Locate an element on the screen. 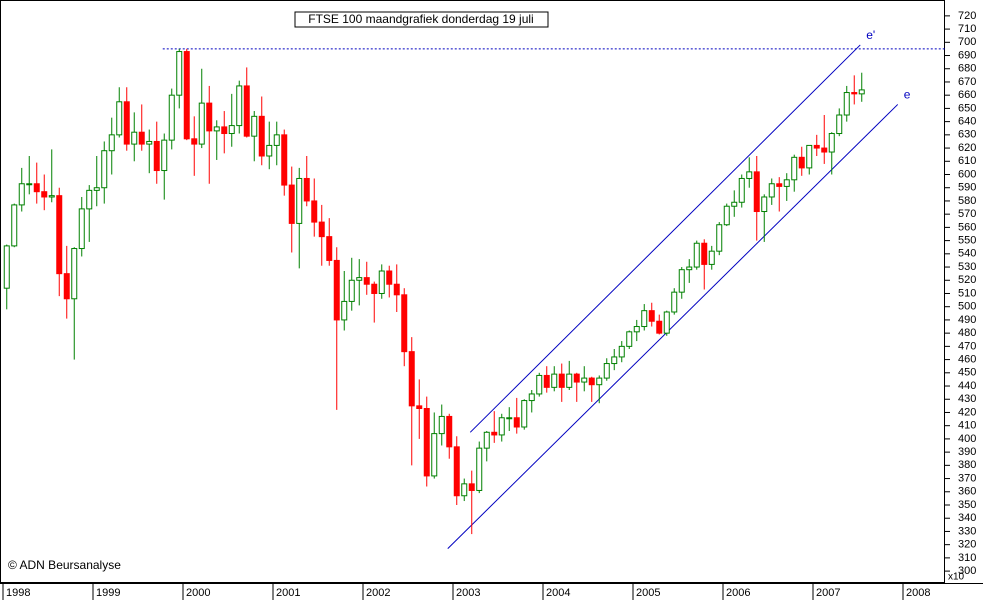 The height and width of the screenshot is (600, 983). y-tick-label: 590 is located at coordinates (967, 188).